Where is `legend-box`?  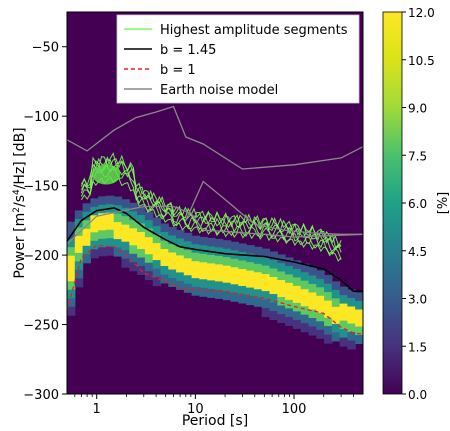 legend-box is located at coordinates (238, 59).